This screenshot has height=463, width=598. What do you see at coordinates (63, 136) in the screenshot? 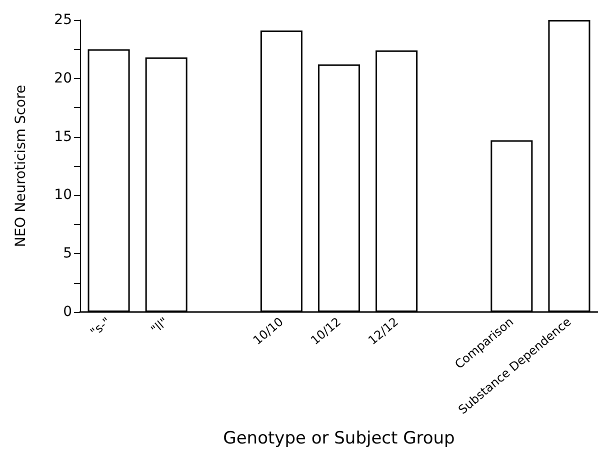
I see `y-tick-label: 15` at bounding box center [63, 136].